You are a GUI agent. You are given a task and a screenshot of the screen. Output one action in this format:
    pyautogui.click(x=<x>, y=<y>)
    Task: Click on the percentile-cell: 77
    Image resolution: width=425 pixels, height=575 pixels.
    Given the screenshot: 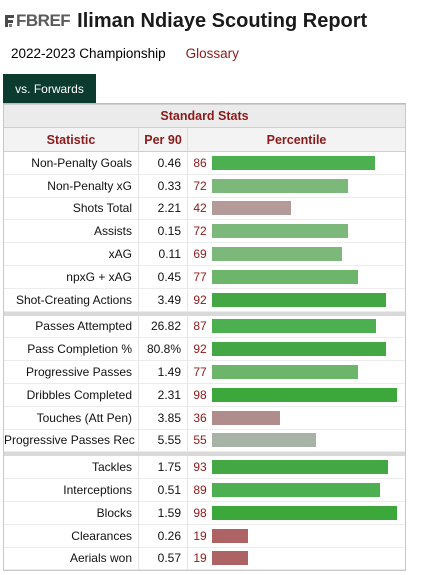 What is the action you would take?
    pyautogui.click(x=296, y=372)
    